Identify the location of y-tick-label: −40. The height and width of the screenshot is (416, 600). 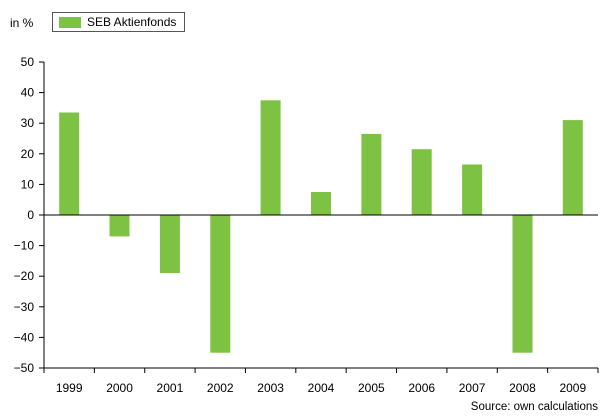
(24, 337).